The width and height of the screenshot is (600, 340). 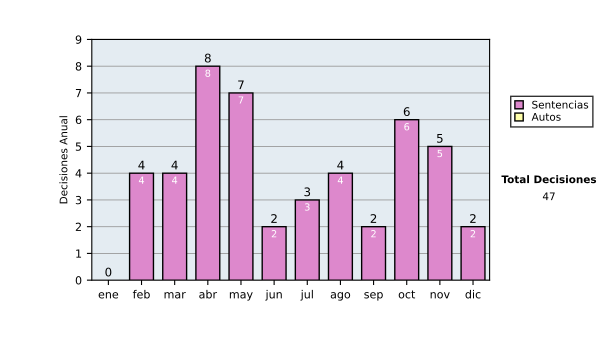 I want to click on y-tick-label: 6, so click(x=79, y=120).